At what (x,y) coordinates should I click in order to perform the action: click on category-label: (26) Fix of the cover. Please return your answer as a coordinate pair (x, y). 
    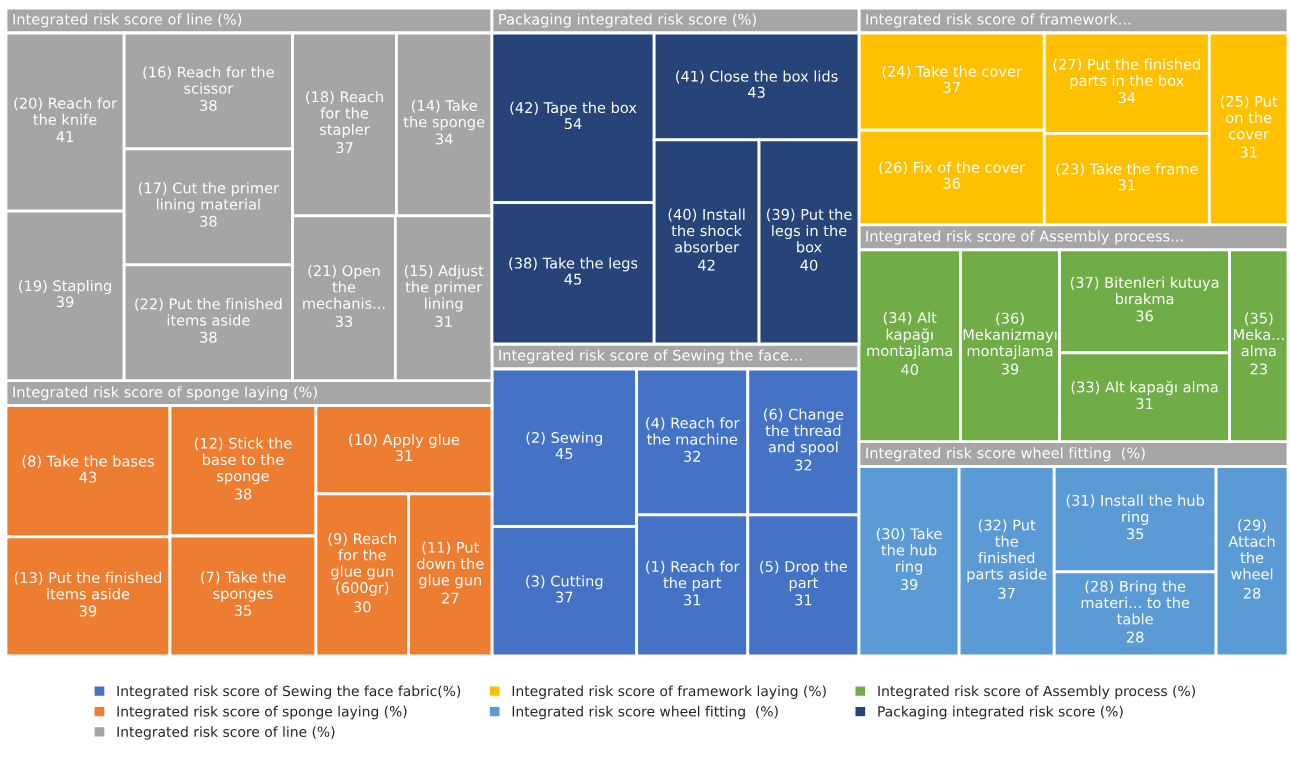
    Looking at the image, I should click on (952, 168).